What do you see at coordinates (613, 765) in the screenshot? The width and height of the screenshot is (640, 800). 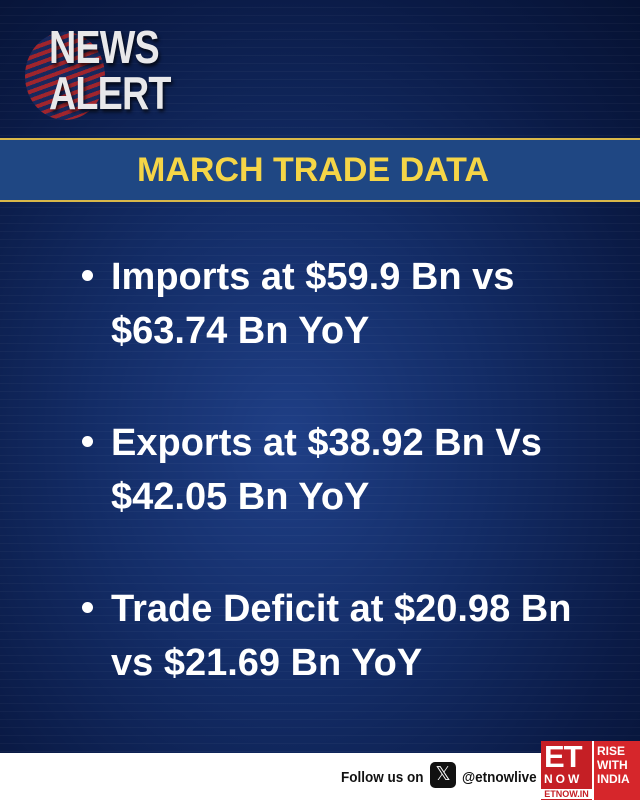 I see `brand-tagline: RISE WITH INDIA` at bounding box center [613, 765].